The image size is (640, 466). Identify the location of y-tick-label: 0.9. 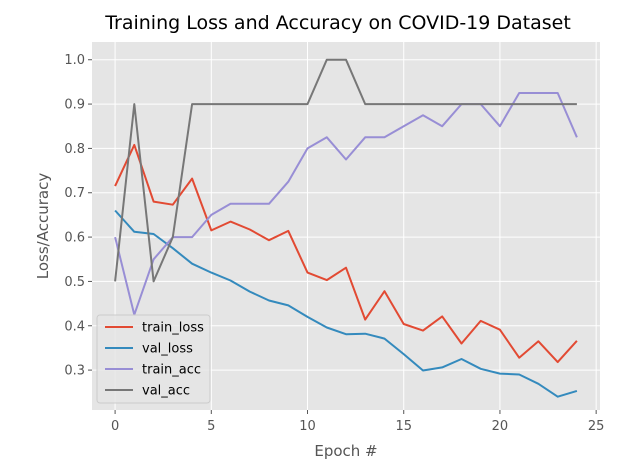
(74, 105).